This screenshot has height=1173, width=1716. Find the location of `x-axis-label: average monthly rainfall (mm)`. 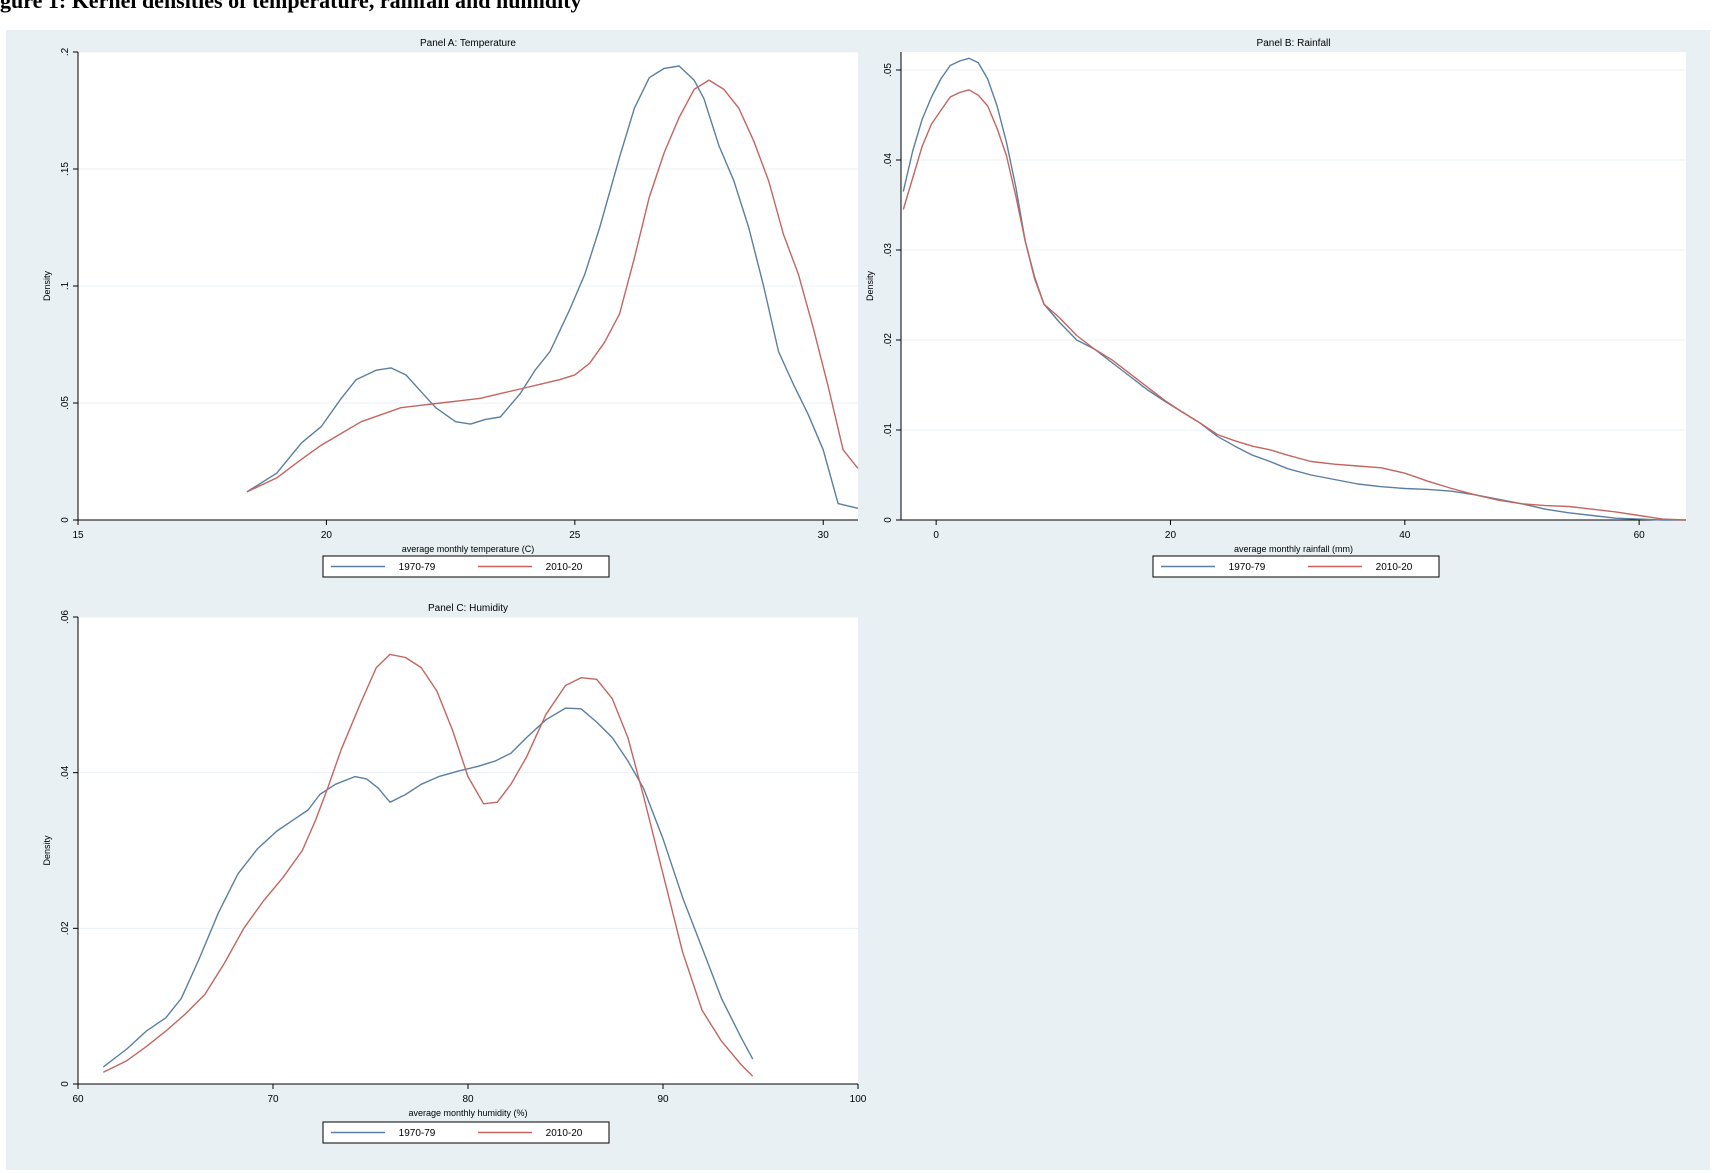

x-axis-label: average monthly rainfall (mm) is located at coordinates (1293, 549).